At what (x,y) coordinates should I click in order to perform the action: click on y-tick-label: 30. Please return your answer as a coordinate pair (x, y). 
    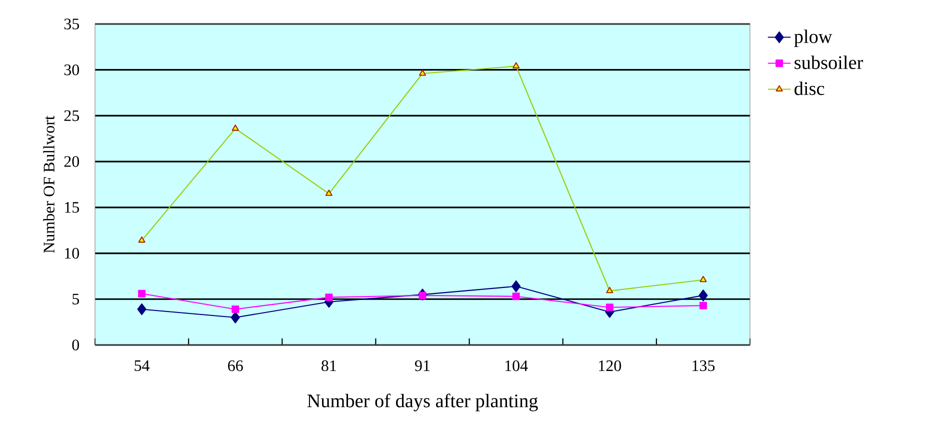
    Looking at the image, I should click on (72, 70).